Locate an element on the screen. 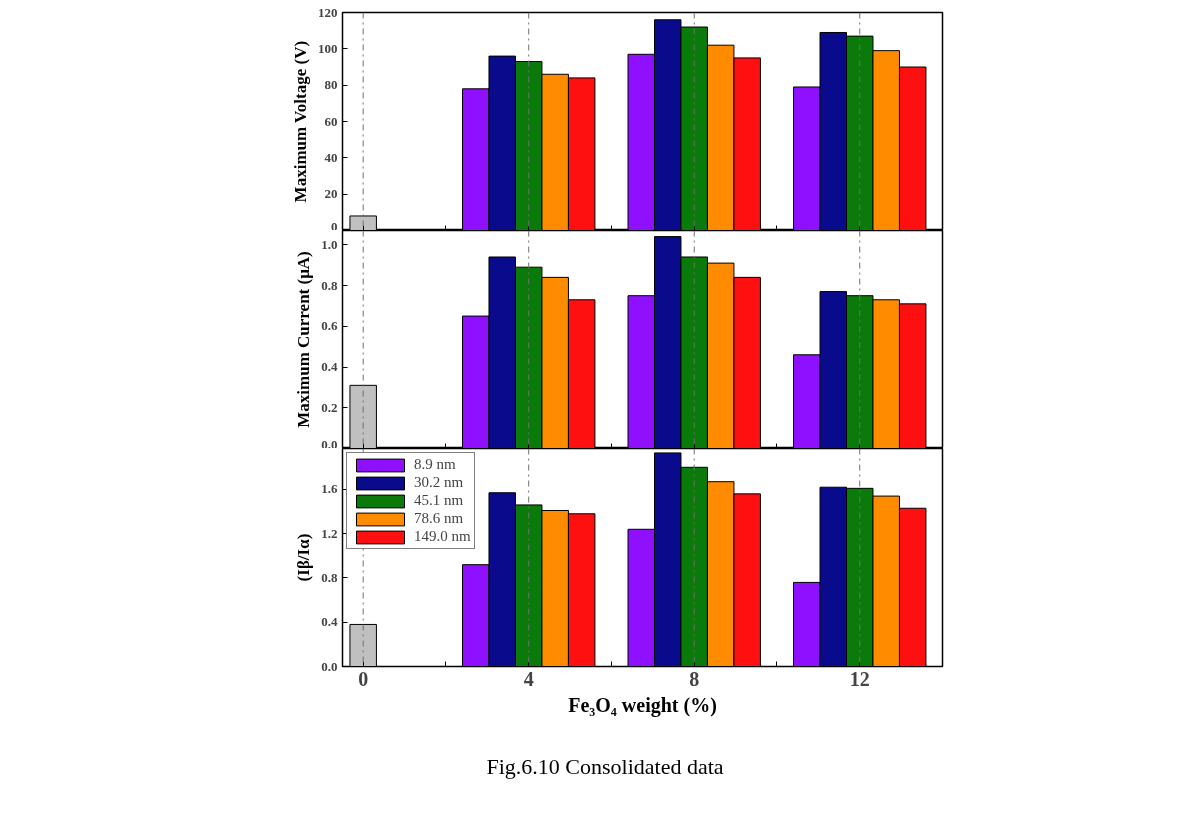 The height and width of the screenshot is (814, 1202). x-tick-label: 12 is located at coordinates (859, 678).